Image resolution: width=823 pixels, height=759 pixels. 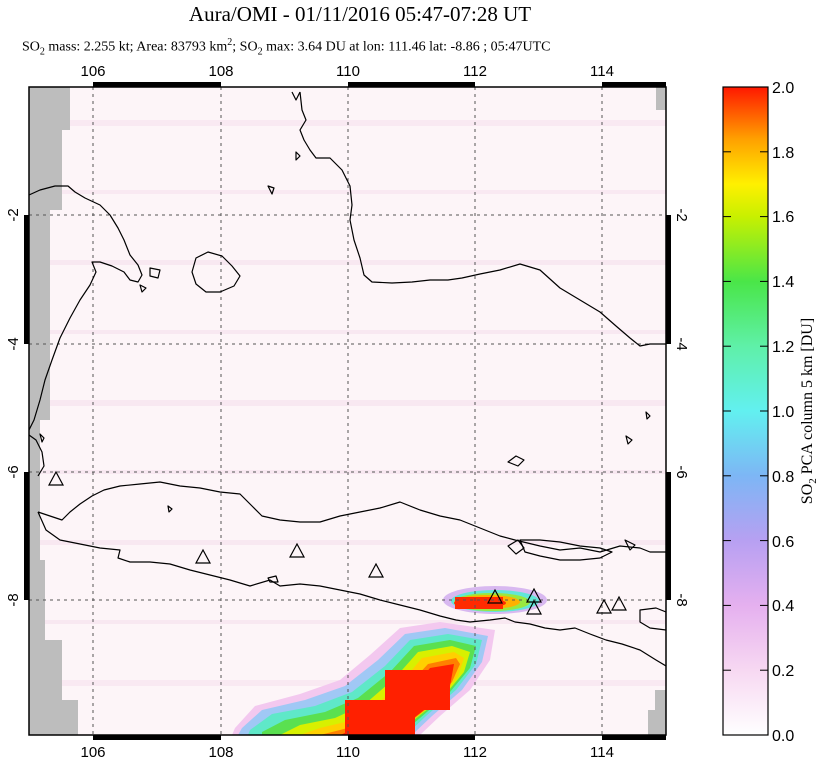 I want to click on lat-label-right: -8, so click(x=681, y=599).